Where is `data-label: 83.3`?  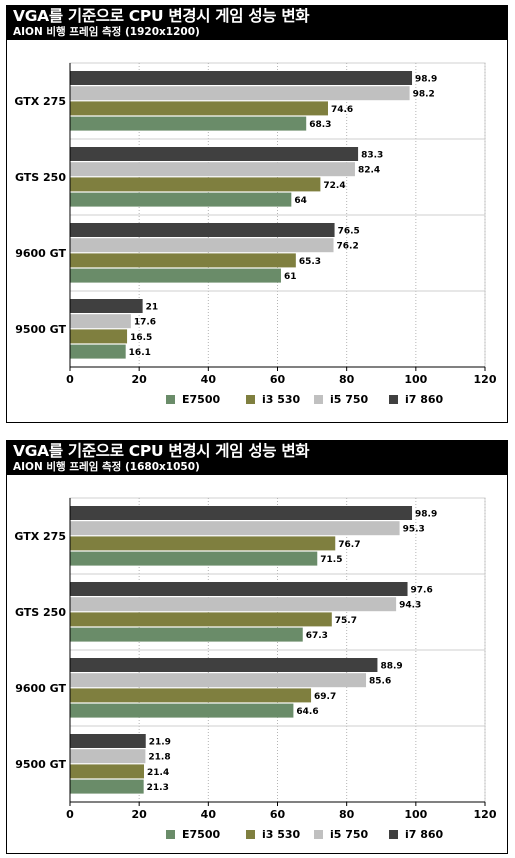
data-label: 83.3 is located at coordinates (372, 156).